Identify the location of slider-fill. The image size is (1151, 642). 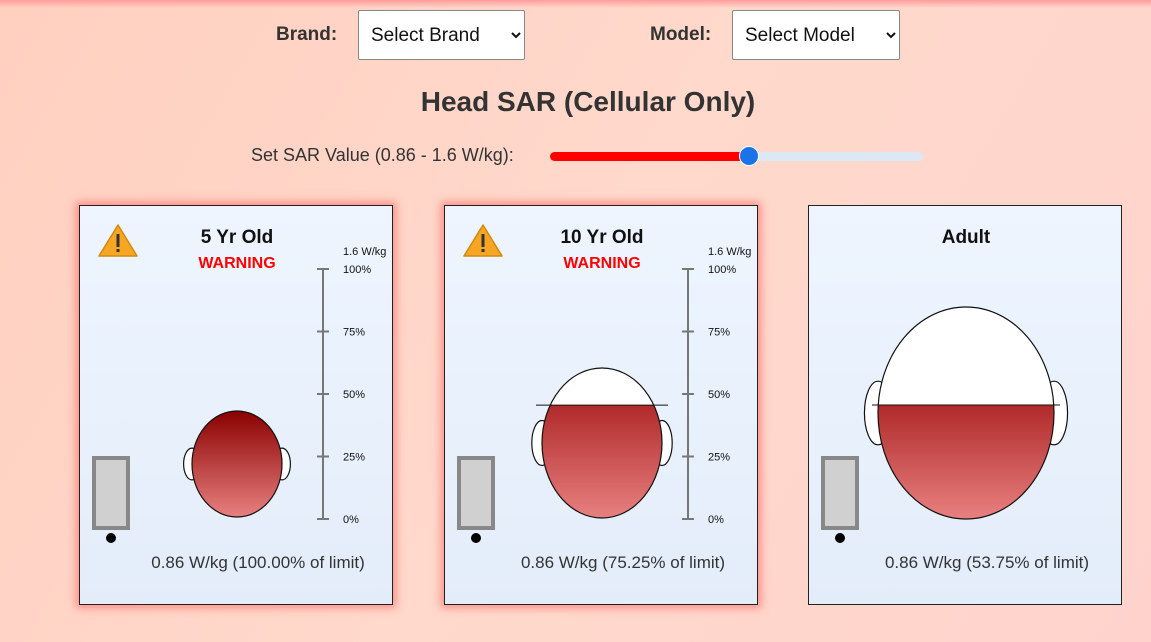
(650, 156).